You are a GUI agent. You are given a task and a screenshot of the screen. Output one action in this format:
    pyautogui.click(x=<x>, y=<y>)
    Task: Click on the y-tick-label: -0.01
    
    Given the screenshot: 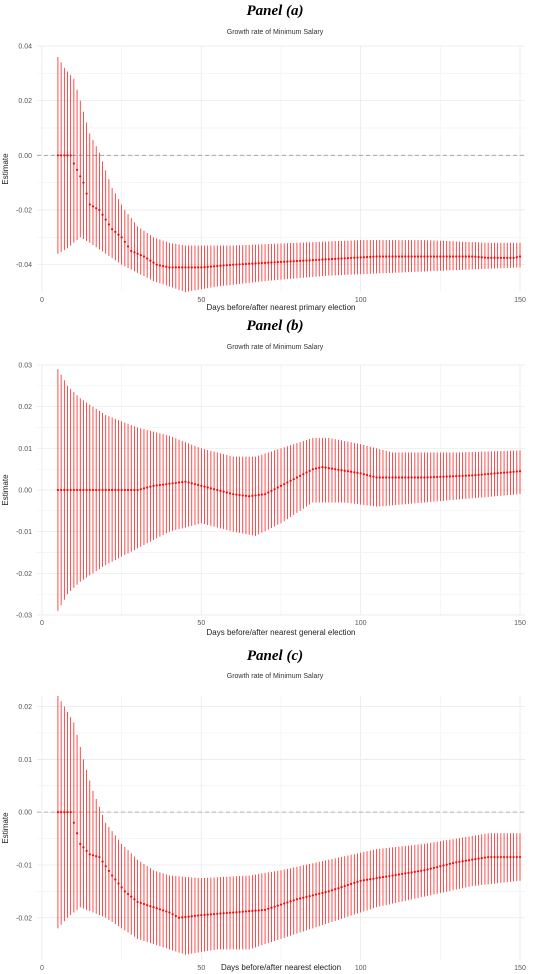 What is the action you would take?
    pyautogui.click(x=24, y=532)
    